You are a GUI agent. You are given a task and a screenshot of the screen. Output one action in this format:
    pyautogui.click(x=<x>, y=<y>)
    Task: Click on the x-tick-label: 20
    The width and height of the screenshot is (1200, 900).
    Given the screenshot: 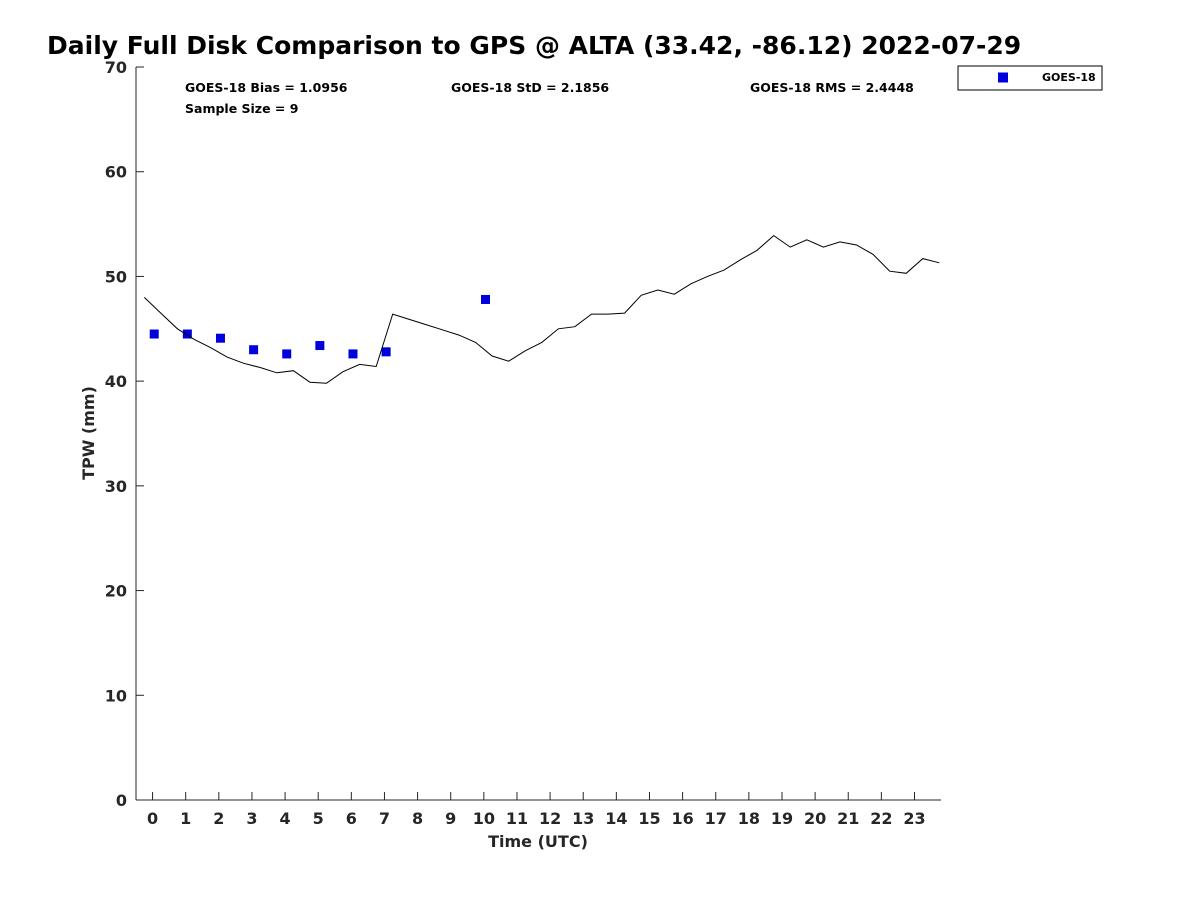 What is the action you would take?
    pyautogui.click(x=815, y=818)
    